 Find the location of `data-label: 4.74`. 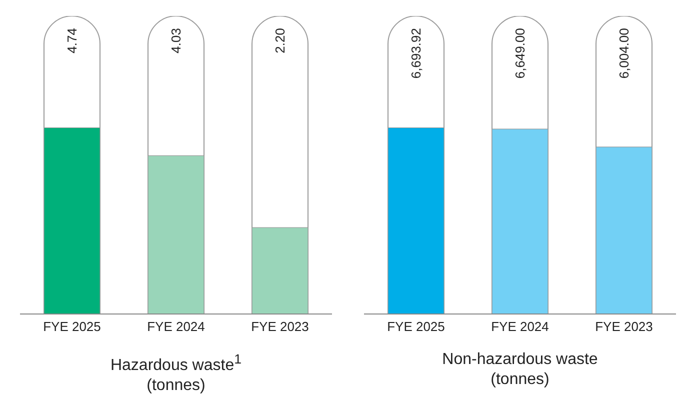

data-label: 4.74 is located at coordinates (72, 41).